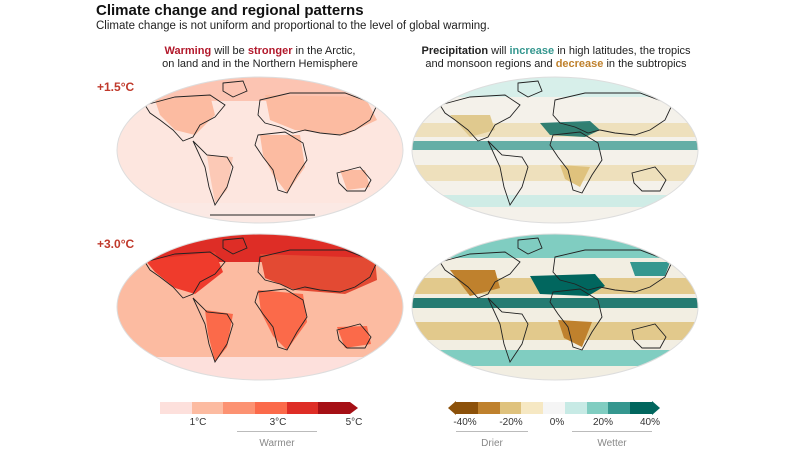 This screenshot has height=450, width=800. Describe the element at coordinates (277, 443) in the screenshot. I see `warmer-label: Warmer` at that location.